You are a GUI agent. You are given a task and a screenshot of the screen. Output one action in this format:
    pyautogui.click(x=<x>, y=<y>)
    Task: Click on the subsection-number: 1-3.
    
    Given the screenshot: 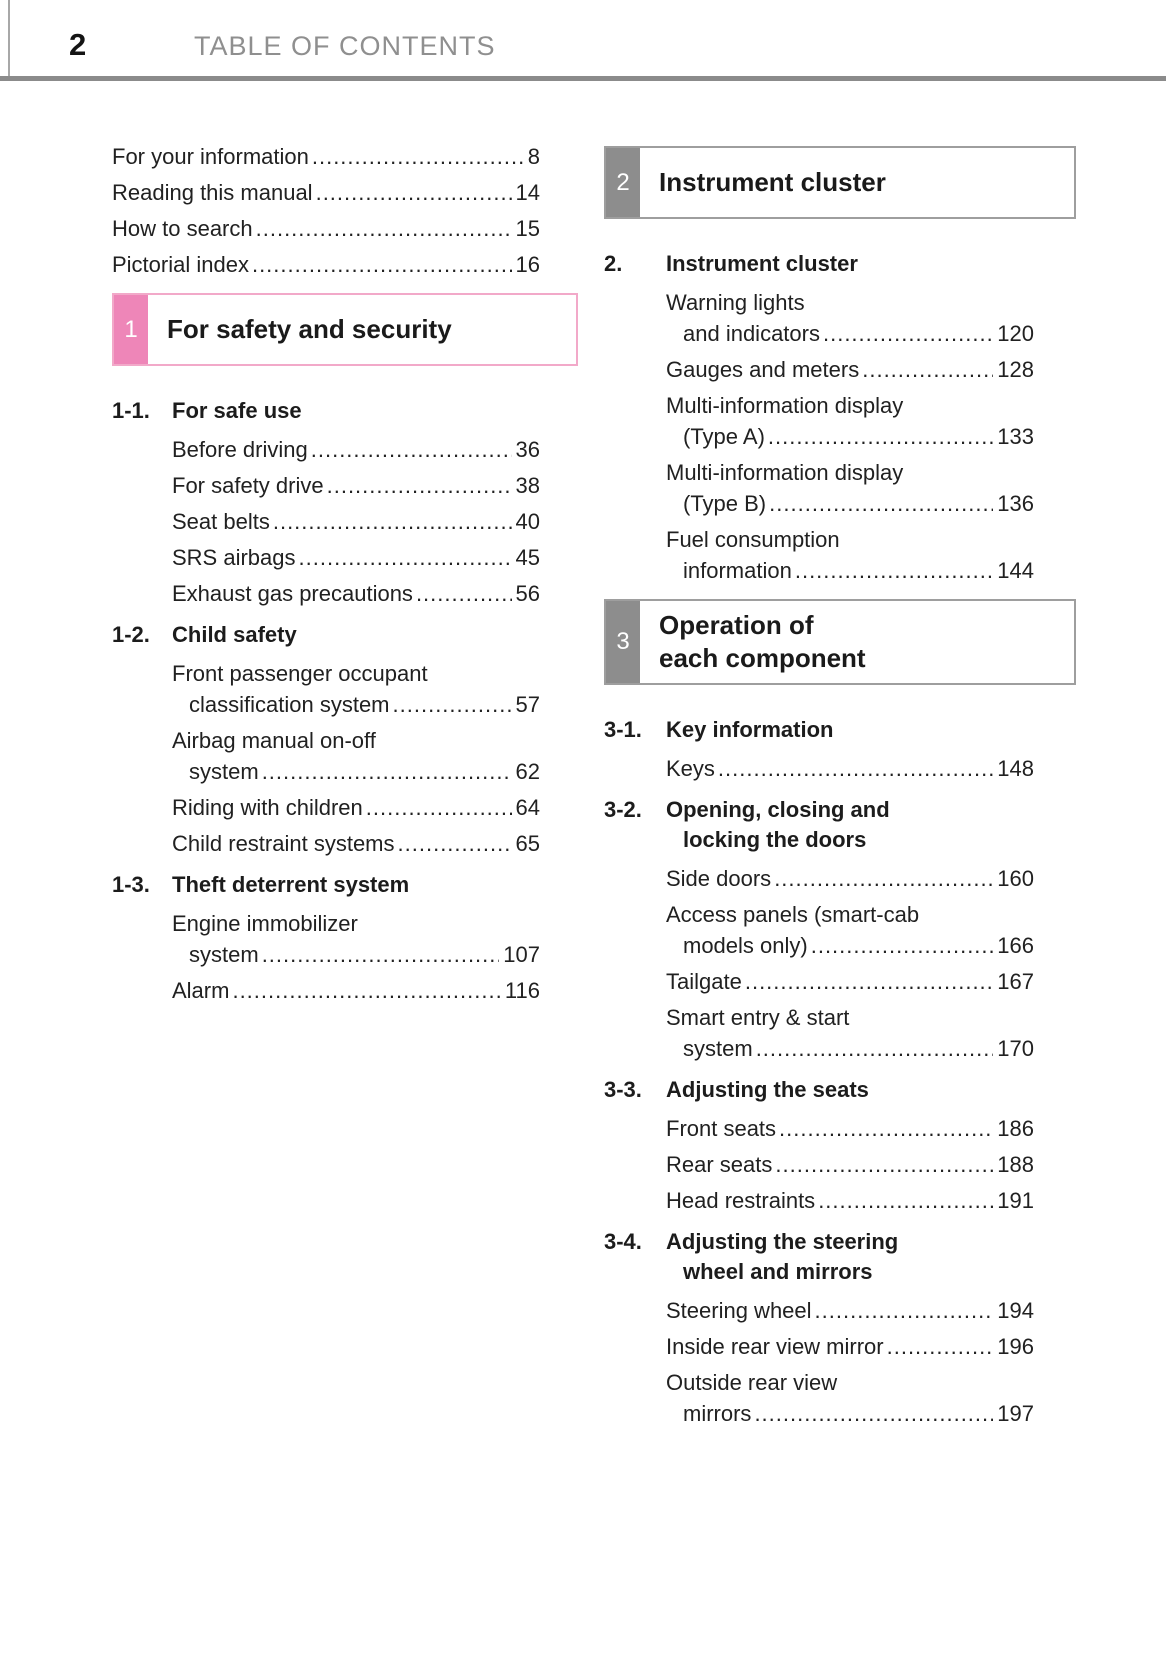 What is the action you would take?
    pyautogui.click(x=131, y=884)
    